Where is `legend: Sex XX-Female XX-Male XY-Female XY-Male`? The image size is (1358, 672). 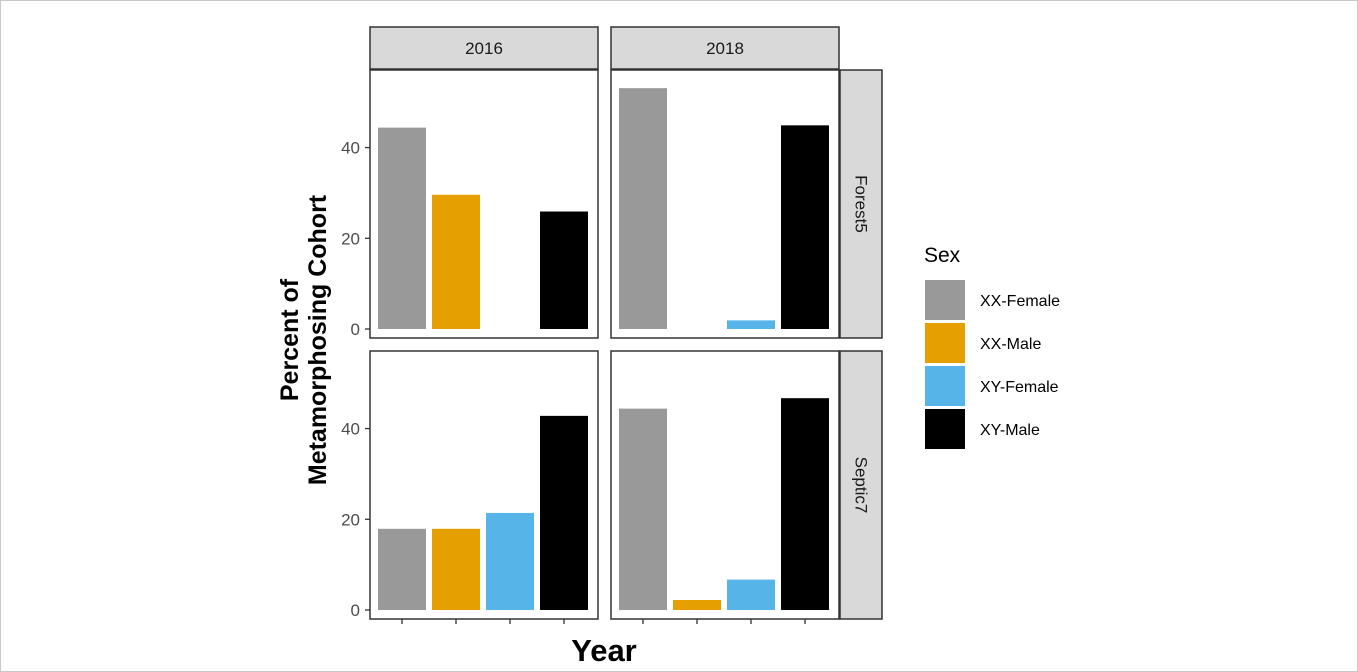 legend: Sex XX-Female XX-Male XY-Female XY-Male is located at coordinates (992, 346).